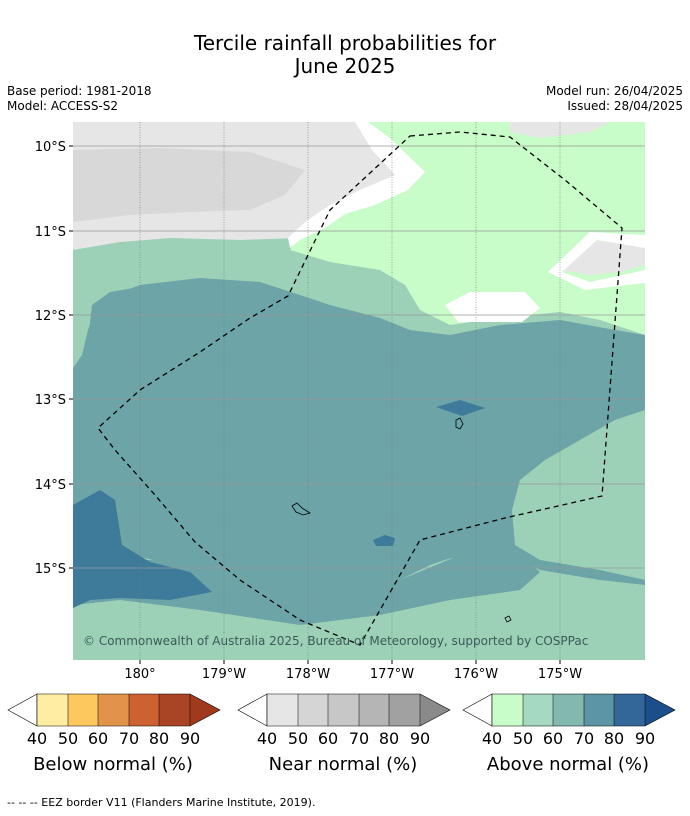 This screenshot has height=816, width=690. What do you see at coordinates (389, 738) in the screenshot?
I see `legend-near-tick-80: 80` at bounding box center [389, 738].